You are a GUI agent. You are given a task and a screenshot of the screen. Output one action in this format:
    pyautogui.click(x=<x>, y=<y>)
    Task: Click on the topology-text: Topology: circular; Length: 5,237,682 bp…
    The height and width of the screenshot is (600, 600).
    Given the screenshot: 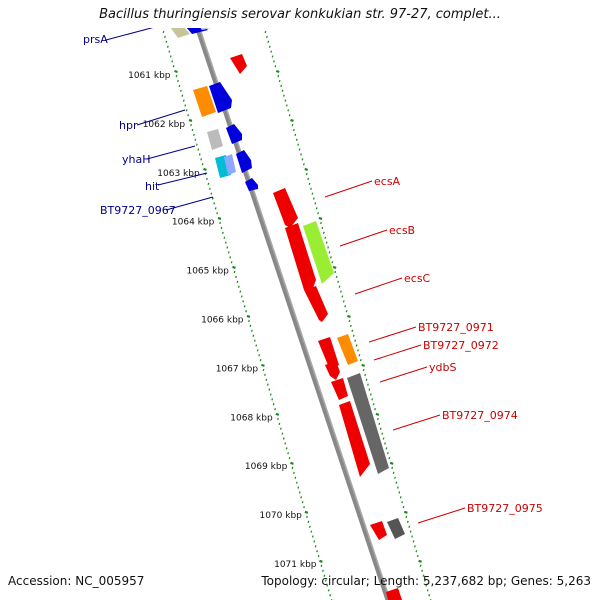 What is the action you would take?
    pyautogui.click(x=426, y=581)
    